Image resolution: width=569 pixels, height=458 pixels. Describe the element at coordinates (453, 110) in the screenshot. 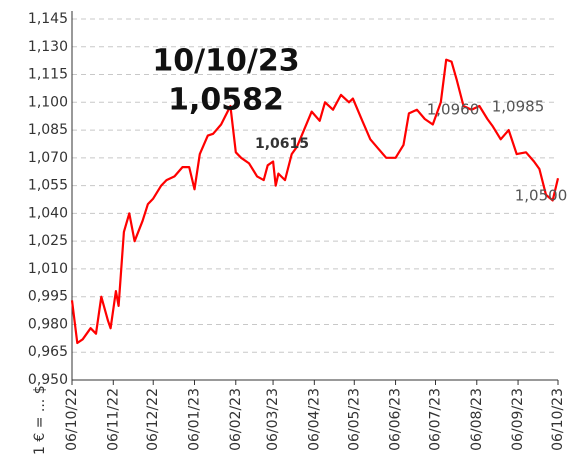

I see `annotation: 1,0960` at that location.